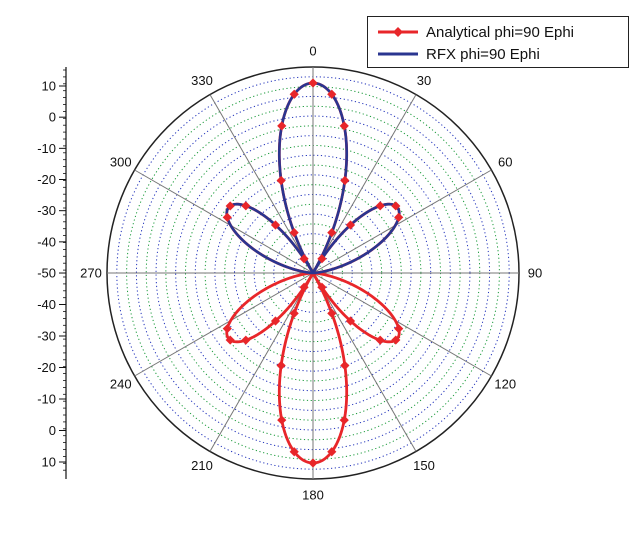  What do you see at coordinates (121, 162) in the screenshot?
I see `angle-tick-label: 300` at bounding box center [121, 162].